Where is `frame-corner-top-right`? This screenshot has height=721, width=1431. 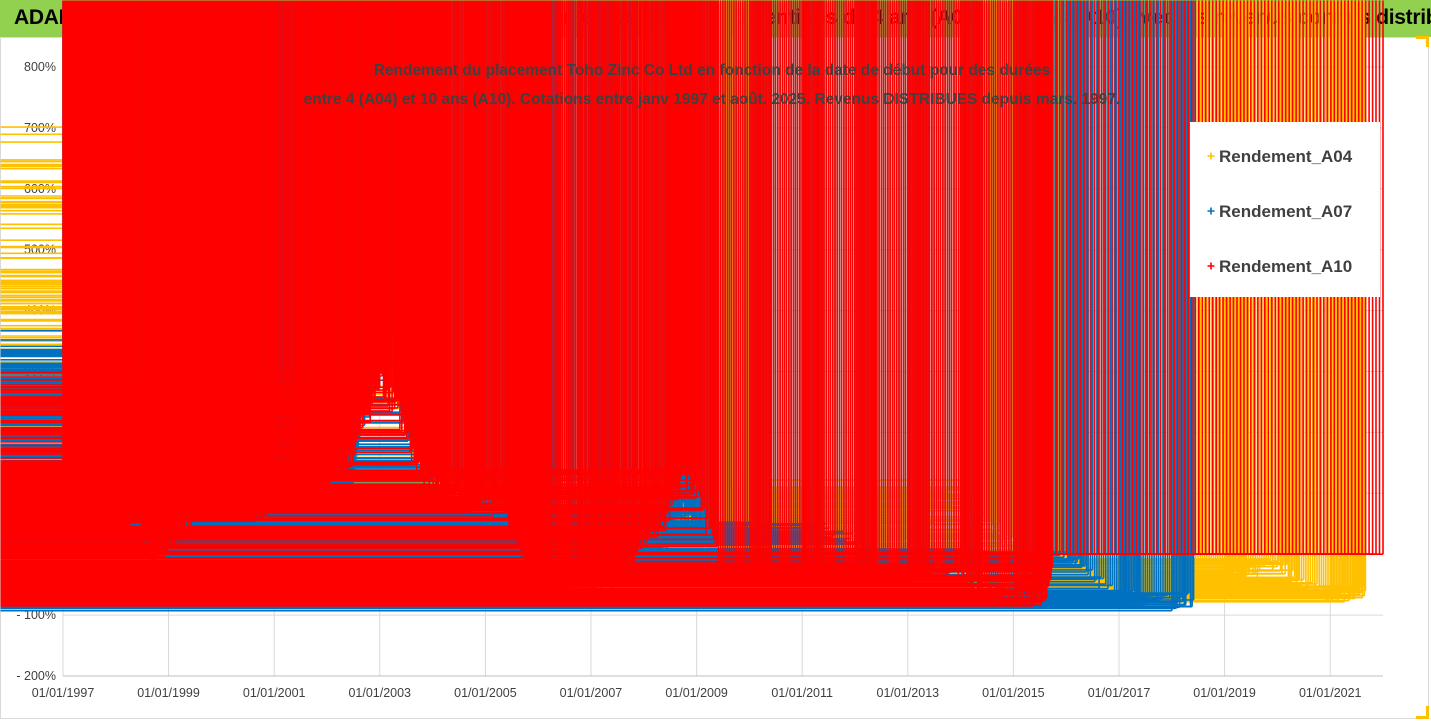 frame-corner-top-right is located at coordinates (1422, 41).